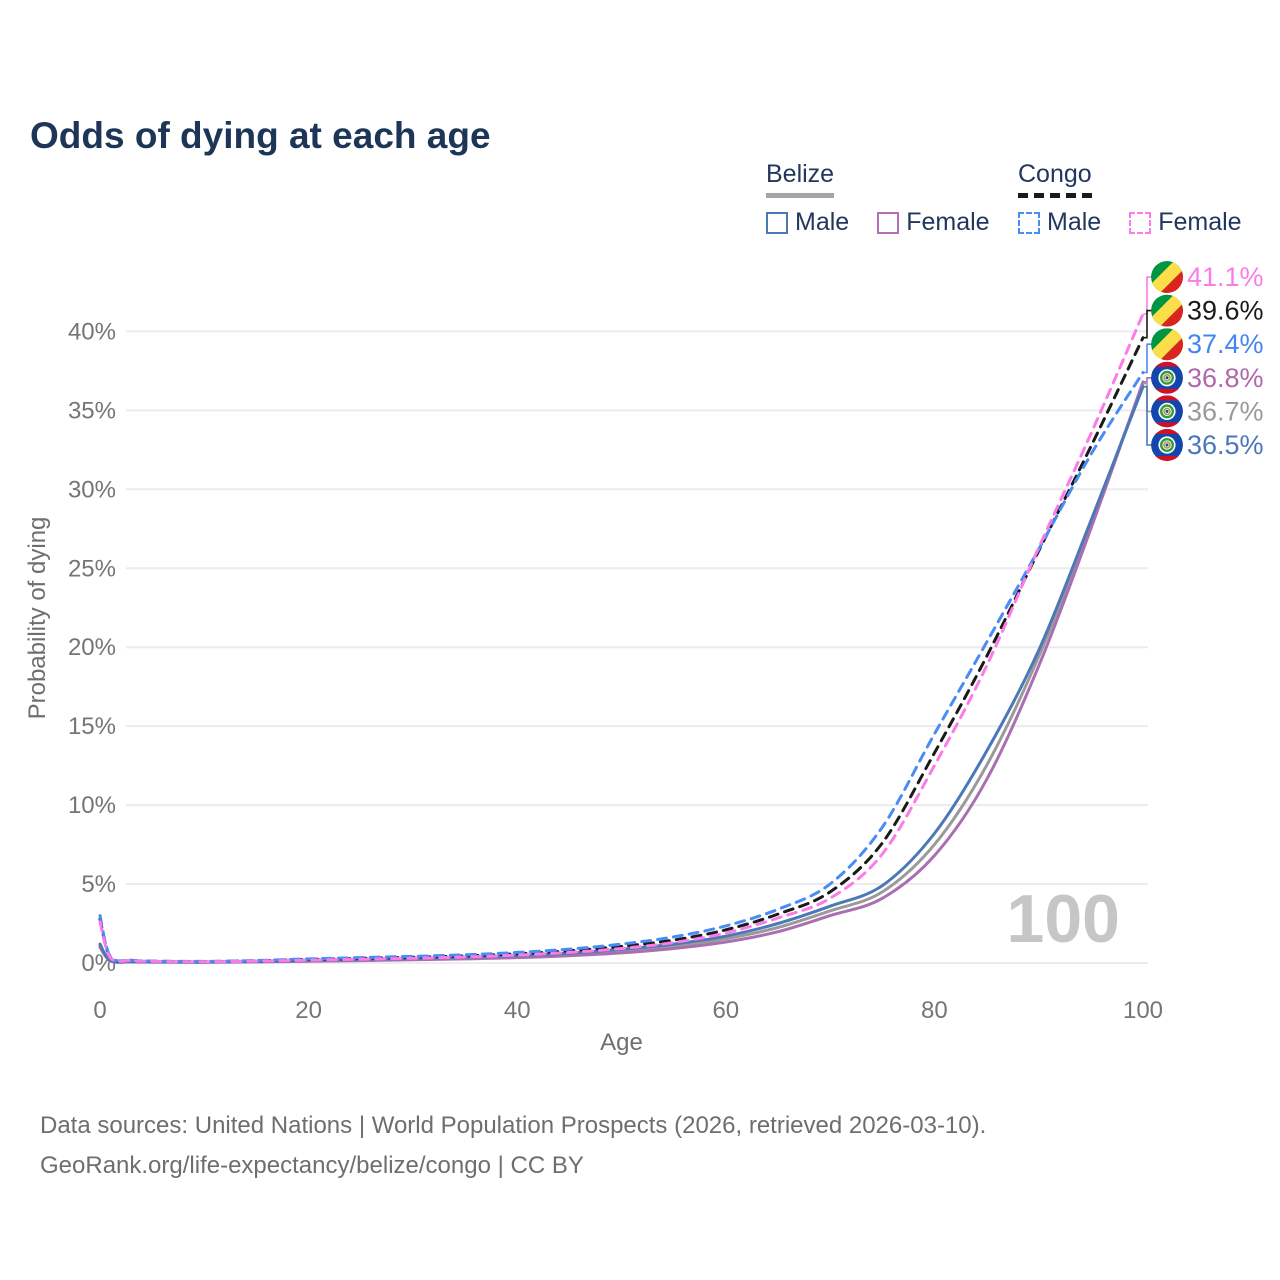  What do you see at coordinates (1147, 324) in the screenshot?
I see `end-connector-congo-overall` at bounding box center [1147, 324].